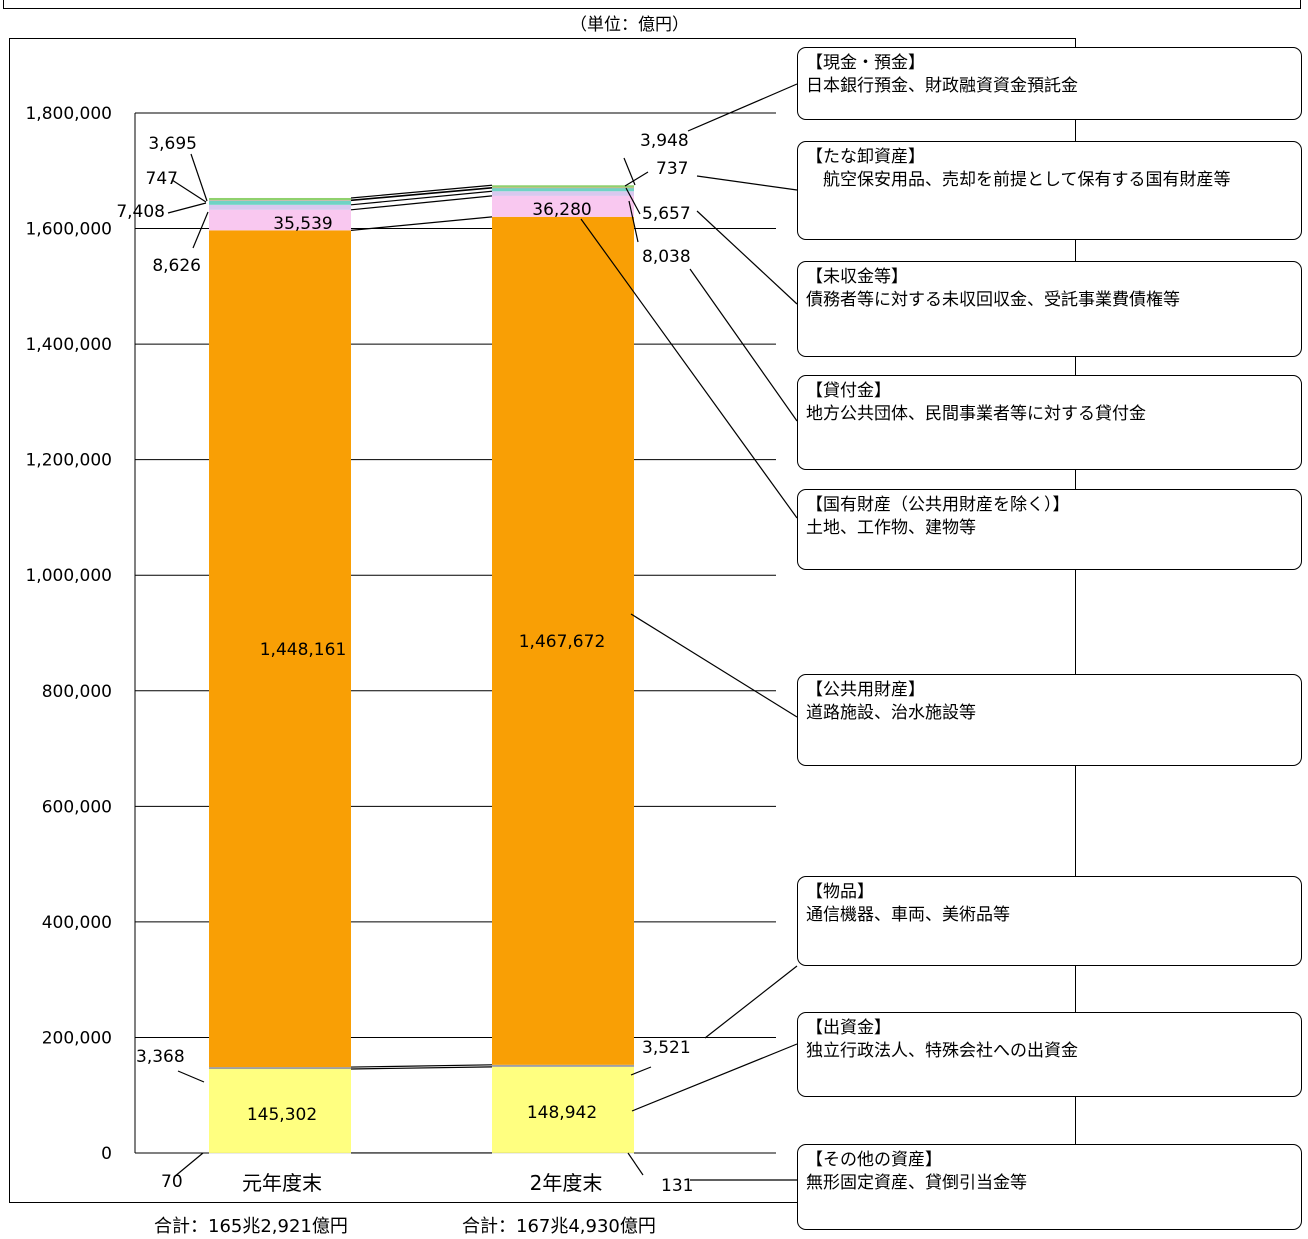 This screenshot has width=1308, height=1239. I want to click on callout-title: 【国有財産（公共用財産を除く）】, so click(938, 505).